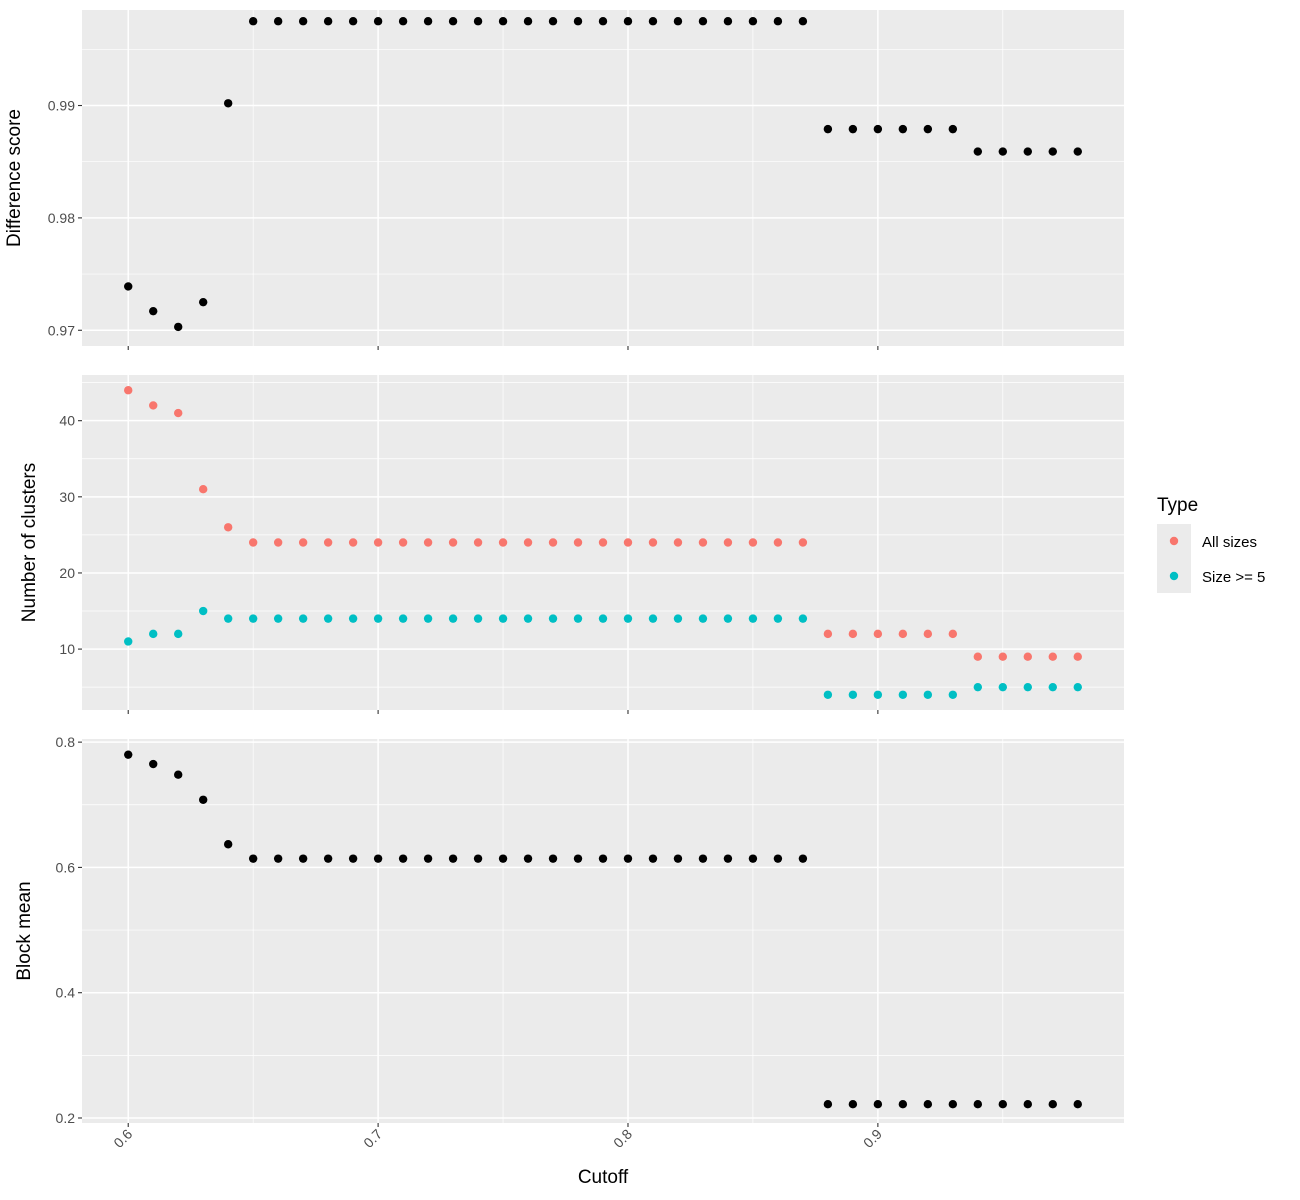 Image resolution: width=1300 pixels, height=1200 pixels. I want to click on x-tick-label: 0.8, so click(622, 1138).